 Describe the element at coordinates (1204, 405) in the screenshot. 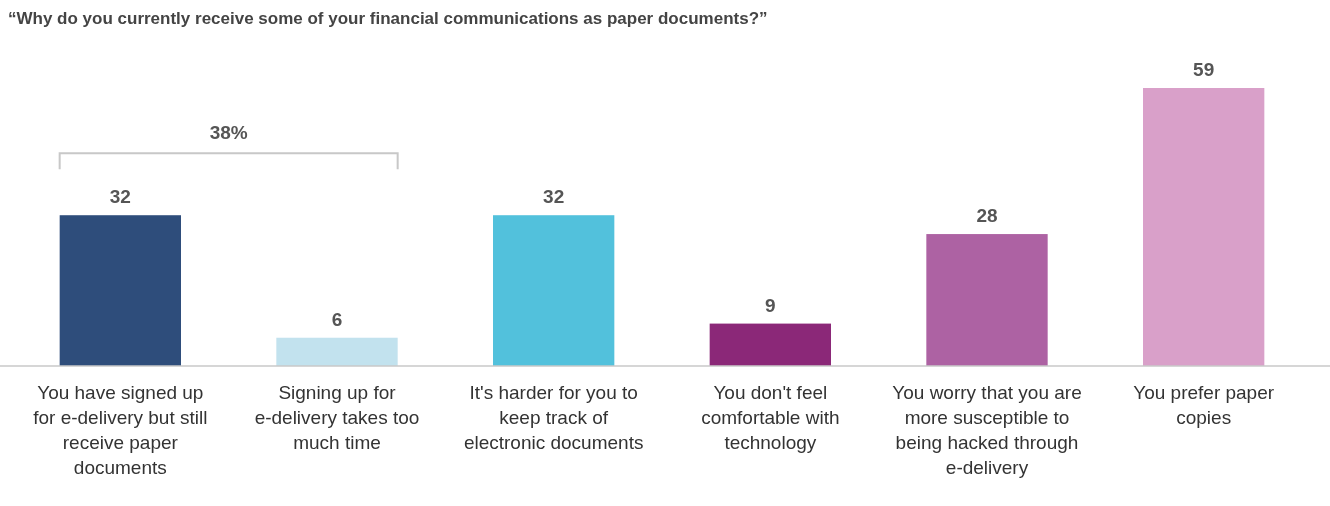

I see `x-tick-label: You prefer paper copies` at that location.